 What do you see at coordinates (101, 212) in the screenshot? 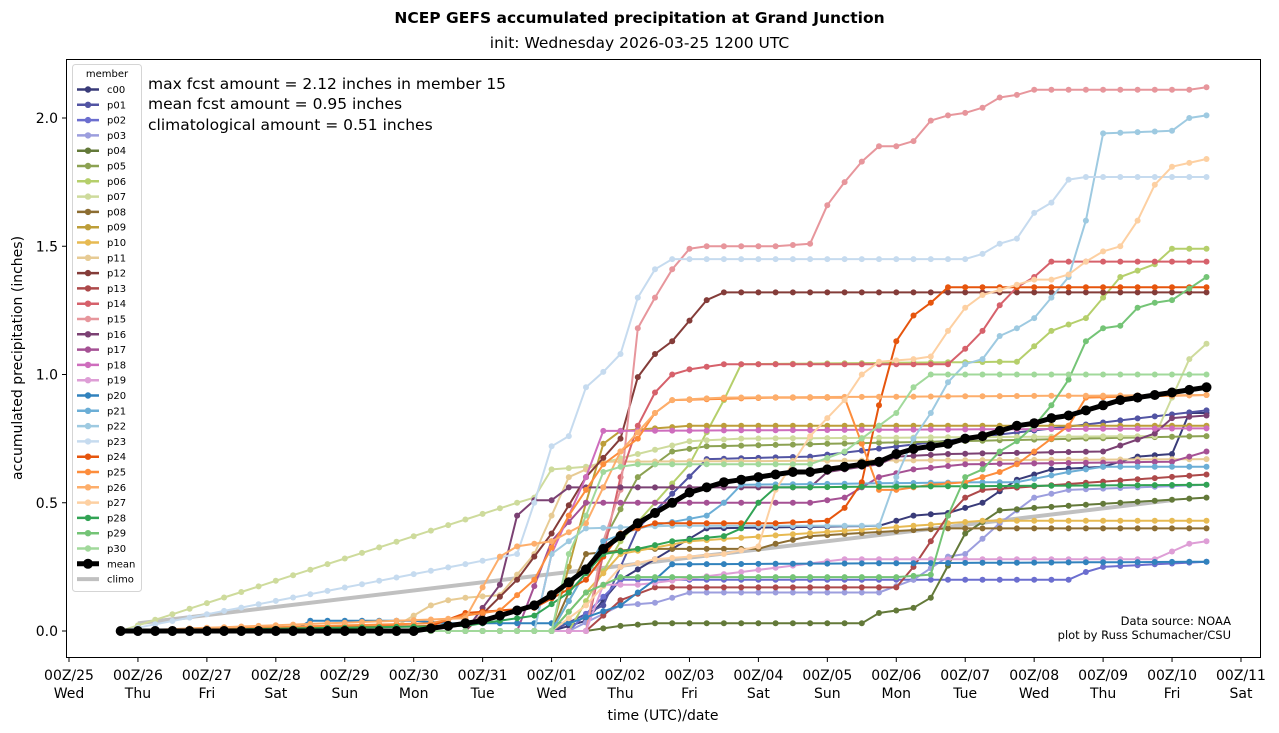
I see `legend-entry-p08: p08` at bounding box center [101, 212].